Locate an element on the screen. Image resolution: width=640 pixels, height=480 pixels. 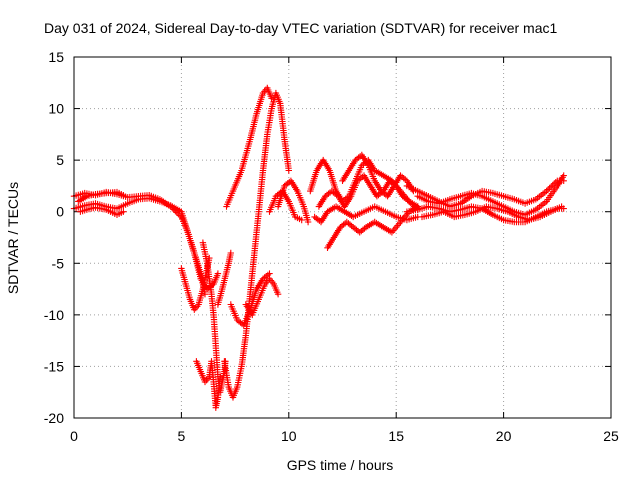
series-track-s is located at coordinates (378, 175).